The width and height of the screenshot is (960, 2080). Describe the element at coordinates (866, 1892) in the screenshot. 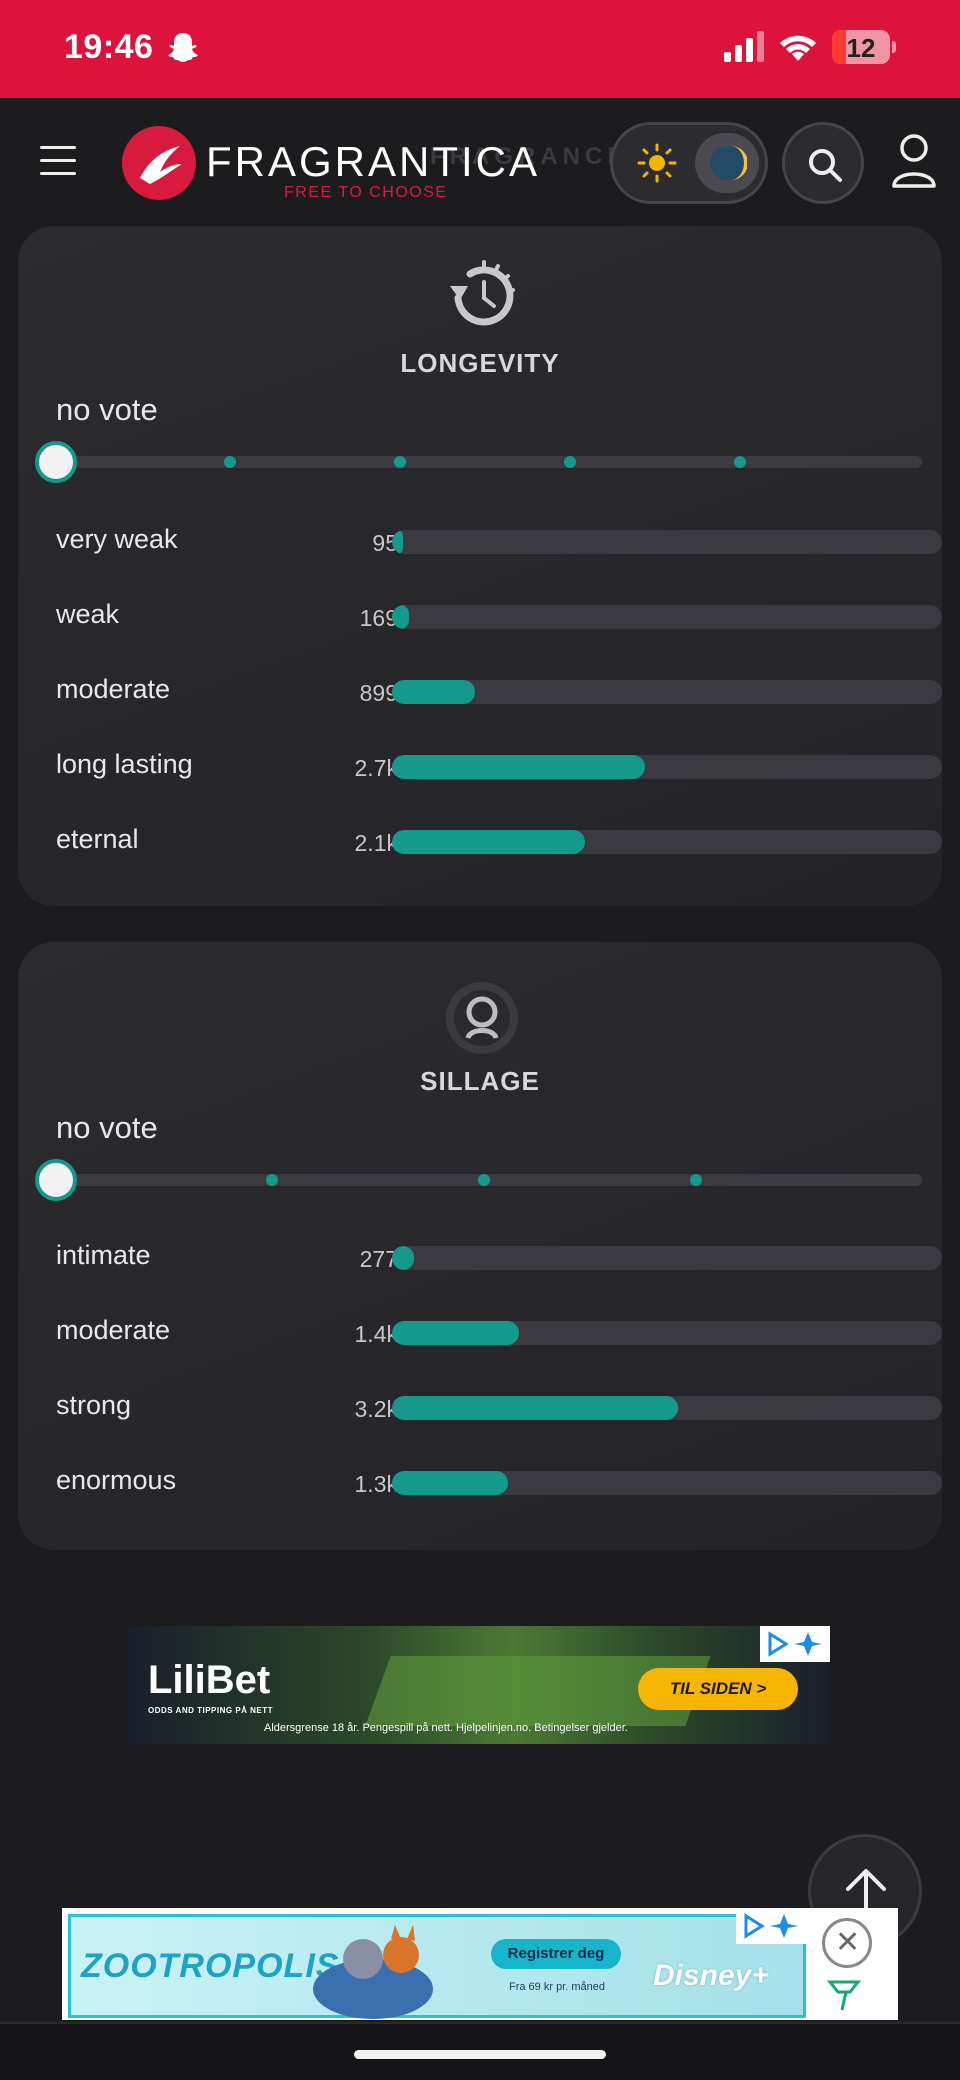

I see `arrow-up-icon` at that location.